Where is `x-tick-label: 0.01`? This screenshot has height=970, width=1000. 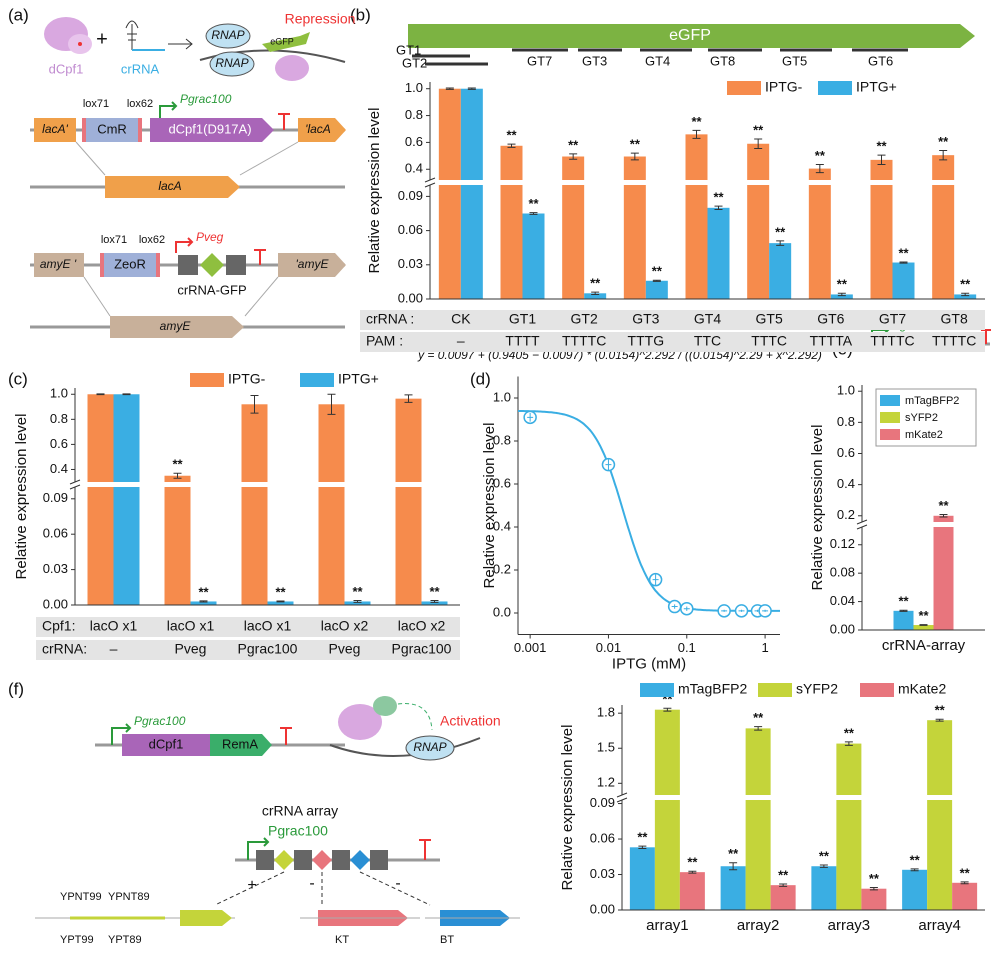 x-tick-label: 0.01 is located at coordinates (608, 647).